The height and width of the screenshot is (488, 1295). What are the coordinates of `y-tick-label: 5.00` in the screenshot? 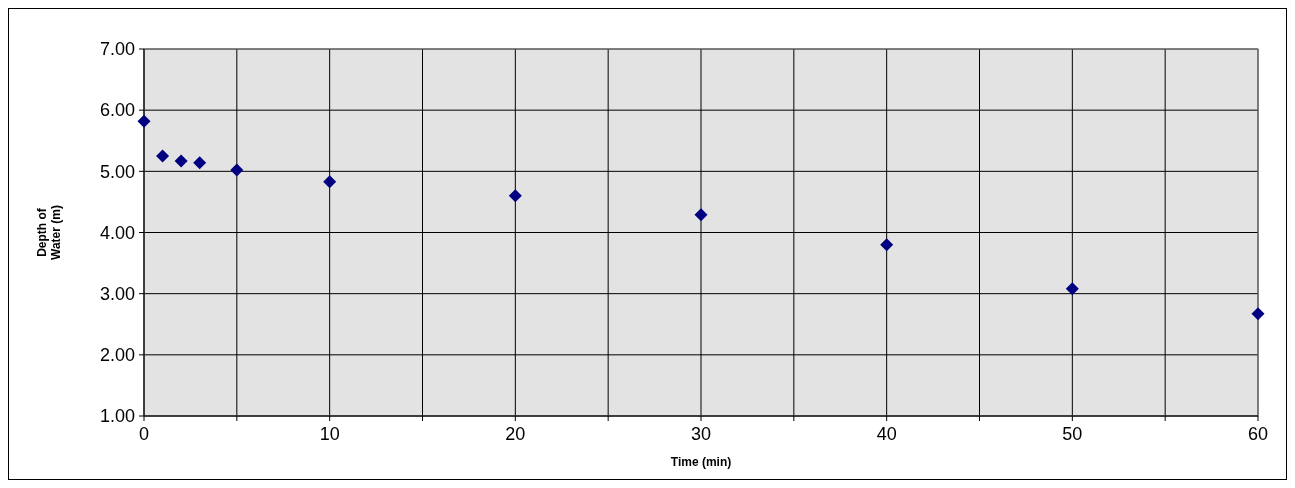 It's located at (117, 171).